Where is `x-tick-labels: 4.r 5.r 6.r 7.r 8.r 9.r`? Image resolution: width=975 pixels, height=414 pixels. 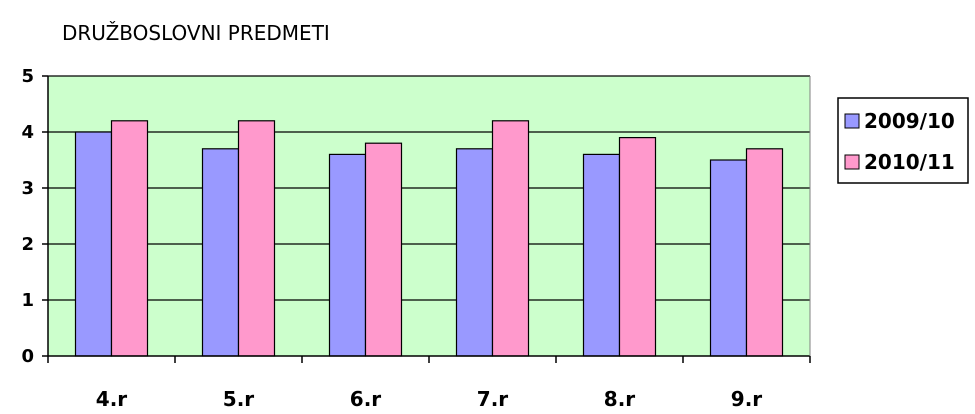
x-tick-labels: 4.r 5.r 6.r 7.r 8.r 9.r is located at coordinates (429, 399).